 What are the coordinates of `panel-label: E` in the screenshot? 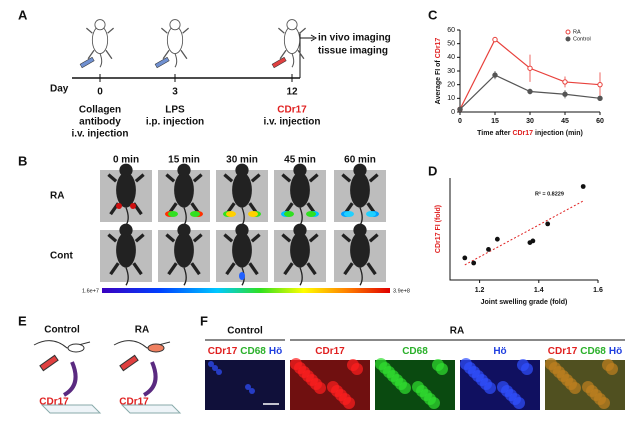 It's located at (22, 320).